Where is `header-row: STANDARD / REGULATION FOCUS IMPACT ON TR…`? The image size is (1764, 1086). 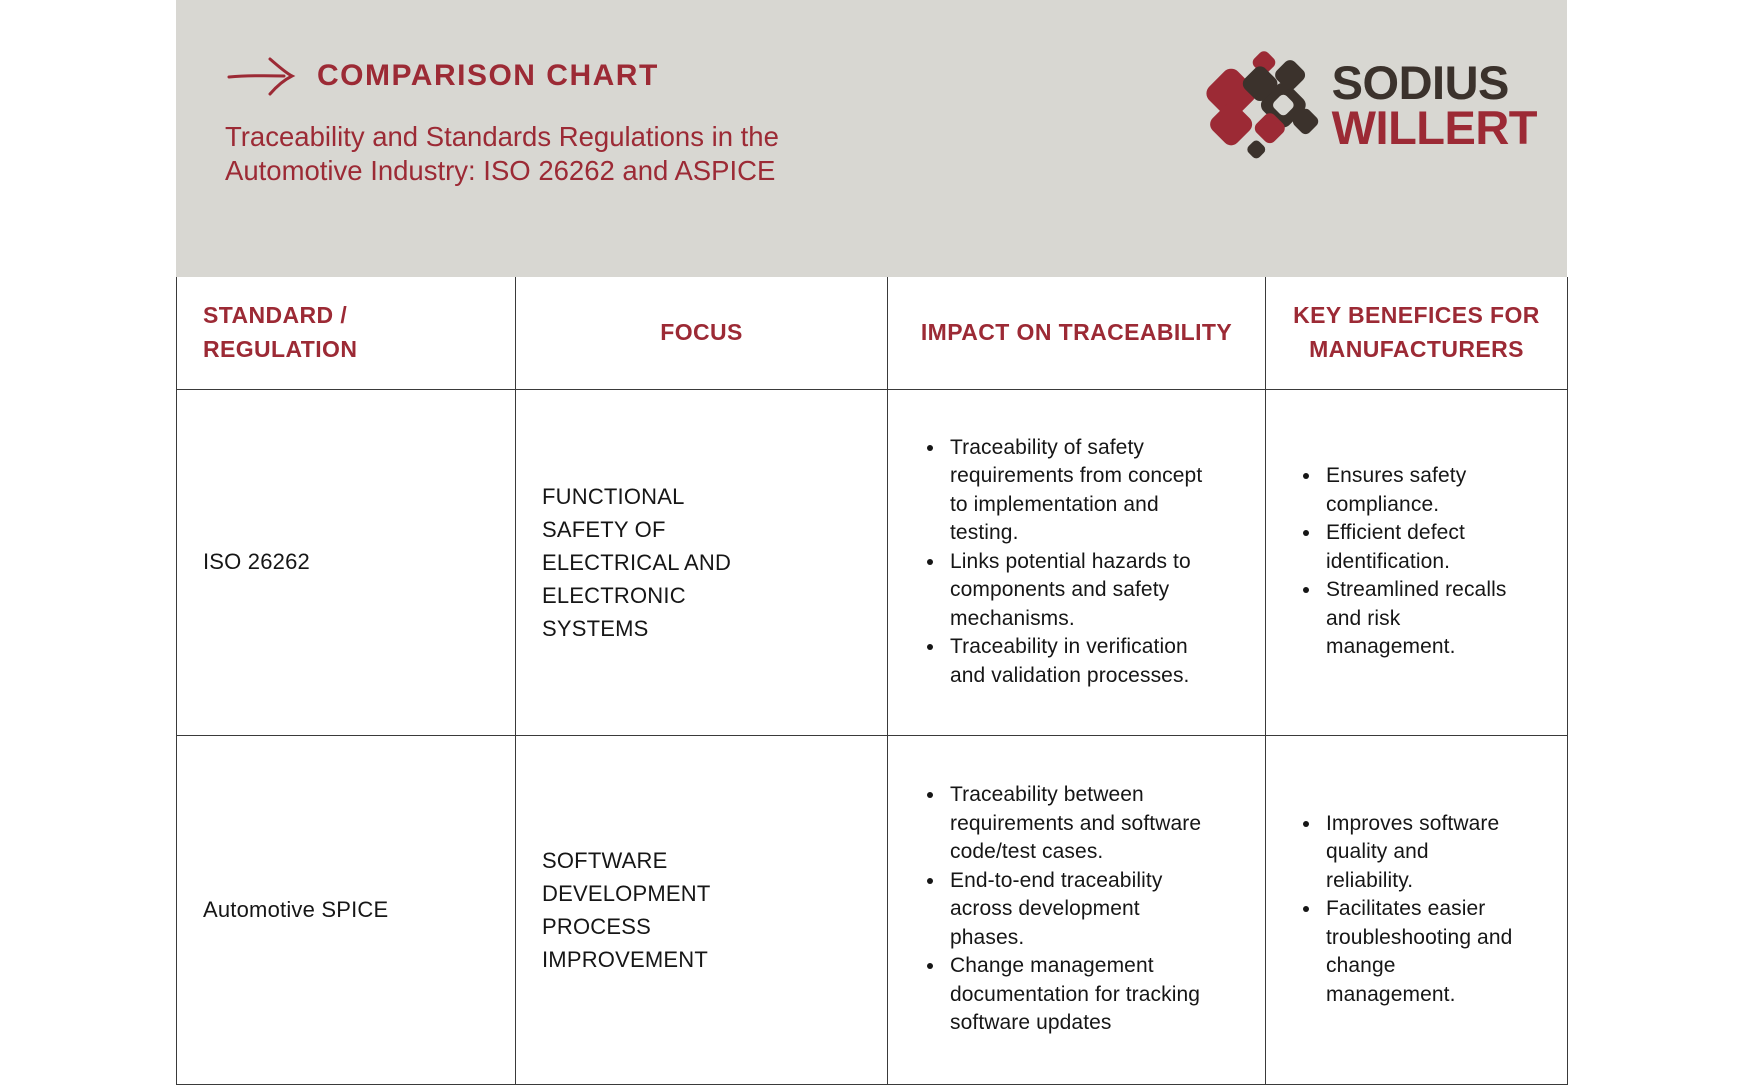 header-row: STANDARD / REGULATION FOCUS IMPACT ON TR… is located at coordinates (872, 333).